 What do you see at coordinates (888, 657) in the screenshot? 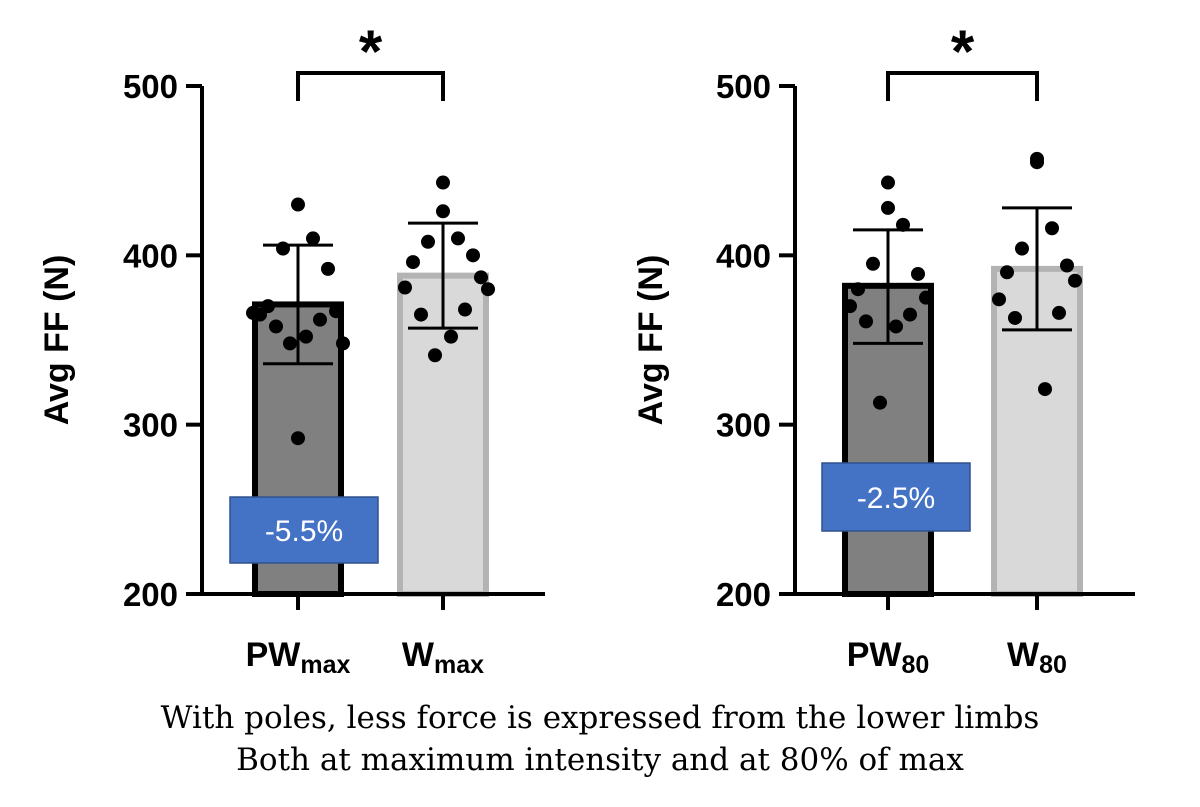
I see `x-tick-label-pw-80: PW80` at bounding box center [888, 657].